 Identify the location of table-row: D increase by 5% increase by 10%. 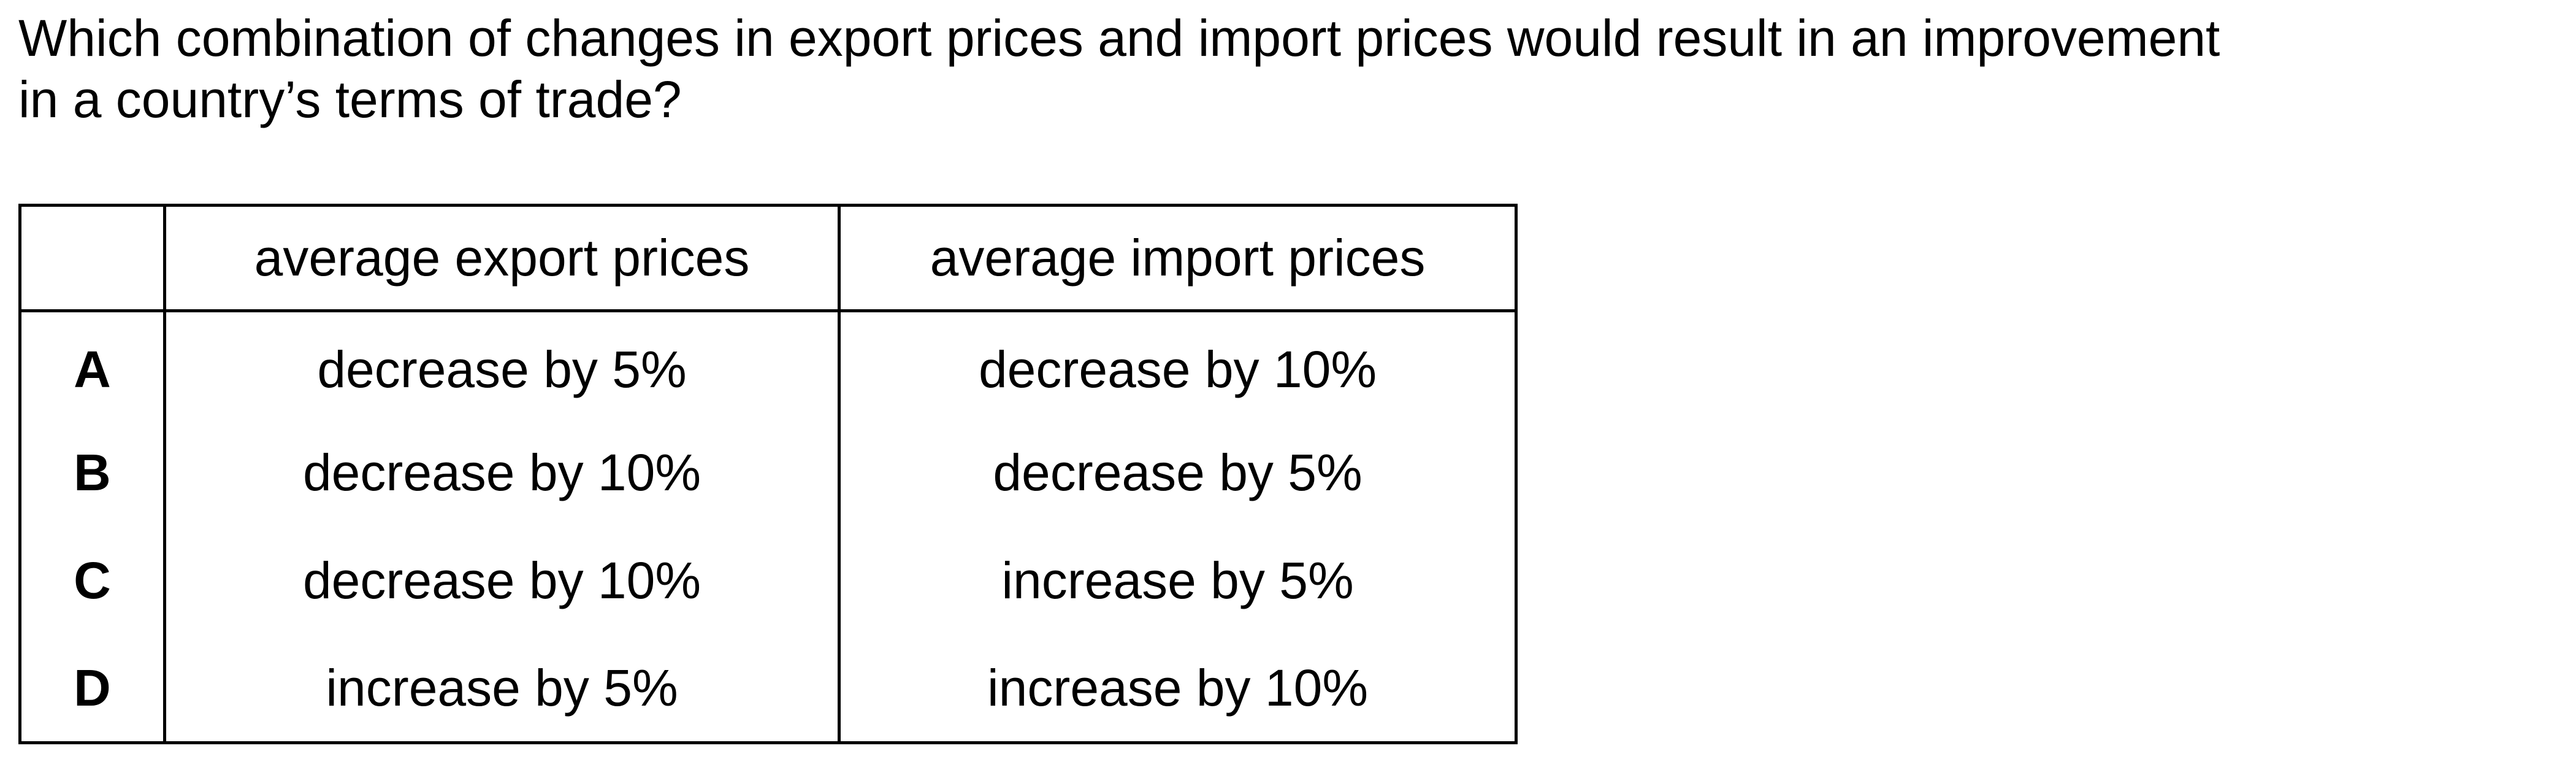
(768, 689).